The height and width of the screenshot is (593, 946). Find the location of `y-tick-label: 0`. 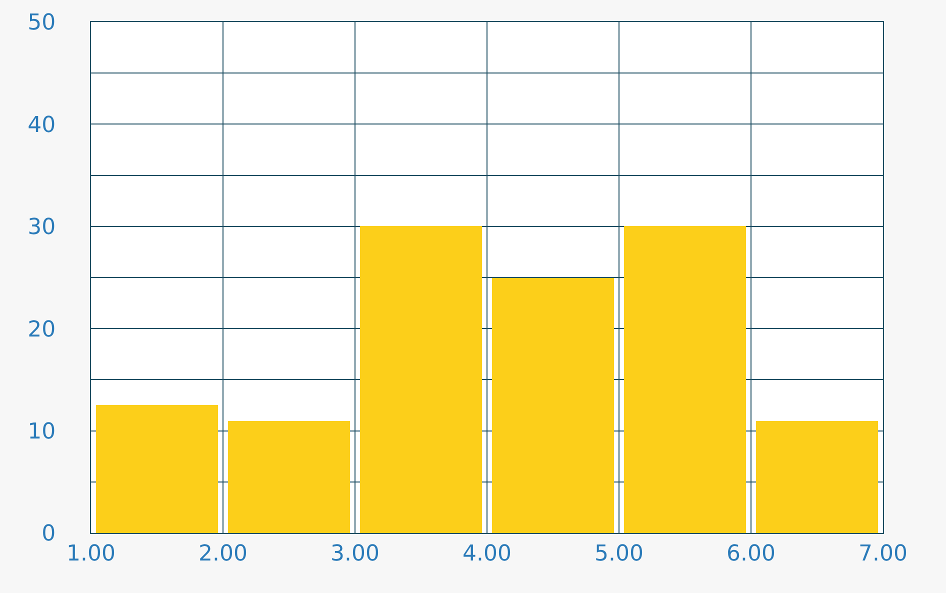

y-tick-label: 0 is located at coordinates (49, 534).